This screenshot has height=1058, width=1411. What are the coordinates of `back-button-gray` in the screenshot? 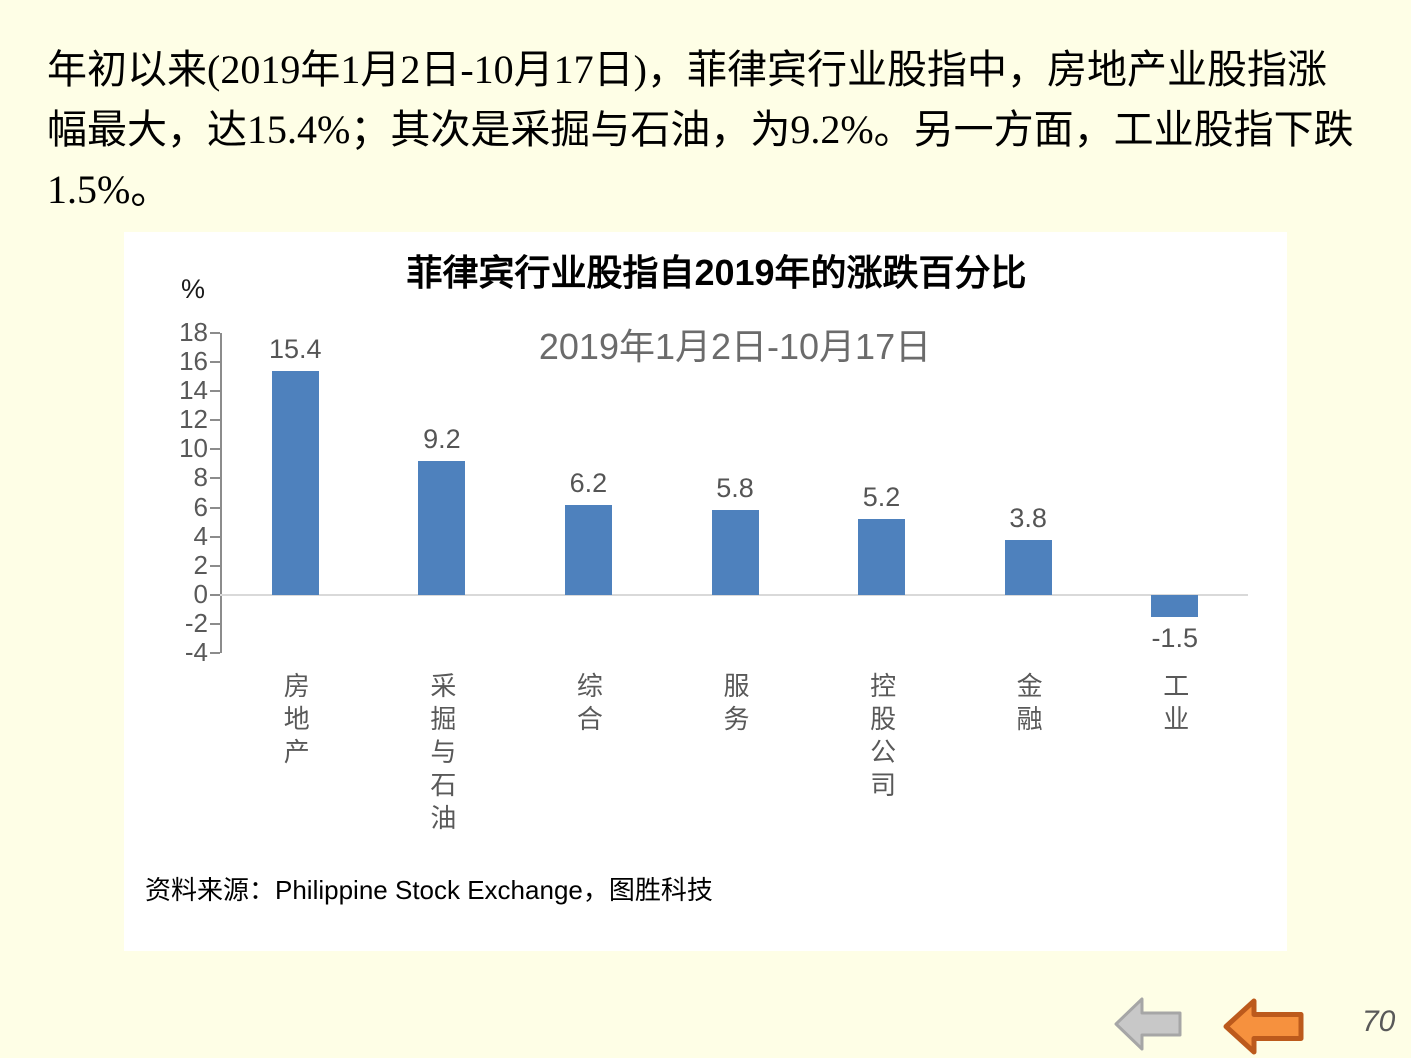 It's located at (1148, 1024).